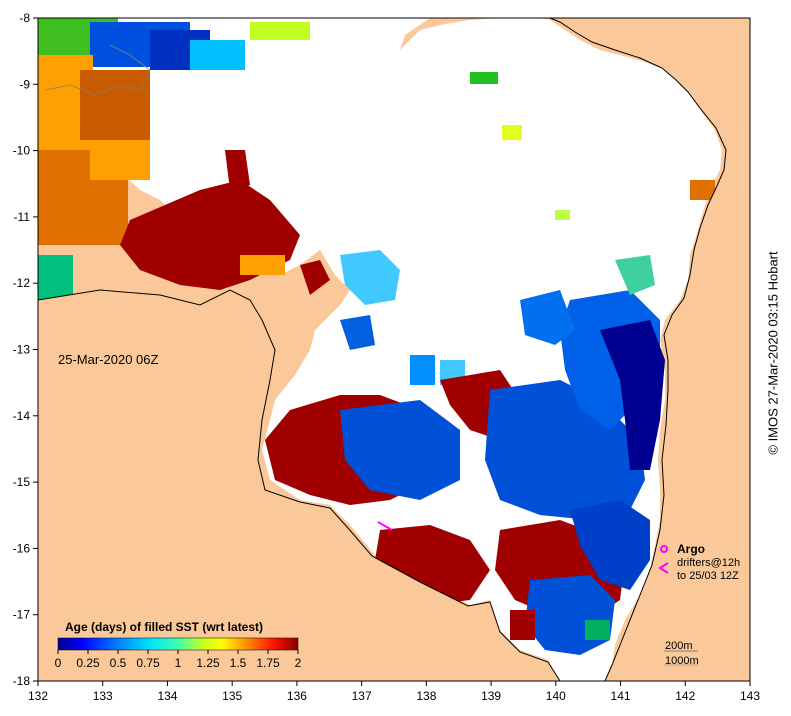  I want to click on colorbar-tick-label: 0.5, so click(118, 663).